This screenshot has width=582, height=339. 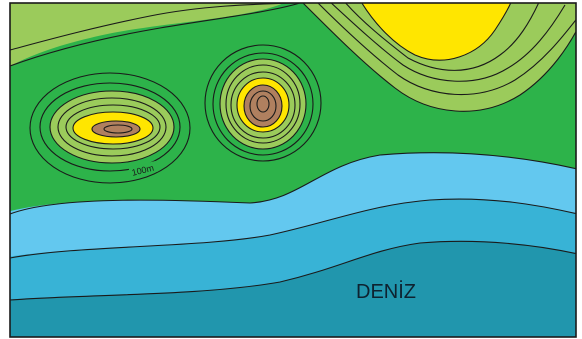 I want to click on sea-label: DENİZ, so click(x=386, y=291).